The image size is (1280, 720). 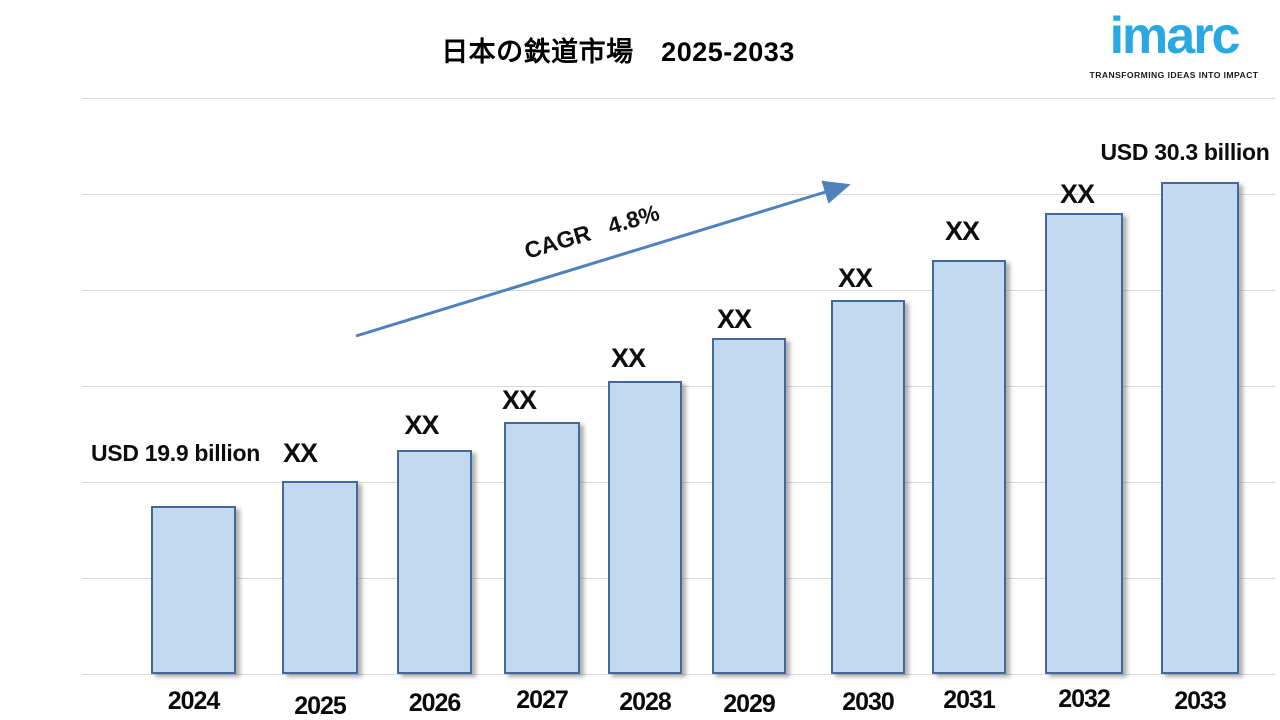 What do you see at coordinates (645, 527) in the screenshot?
I see `bar-2028` at bounding box center [645, 527].